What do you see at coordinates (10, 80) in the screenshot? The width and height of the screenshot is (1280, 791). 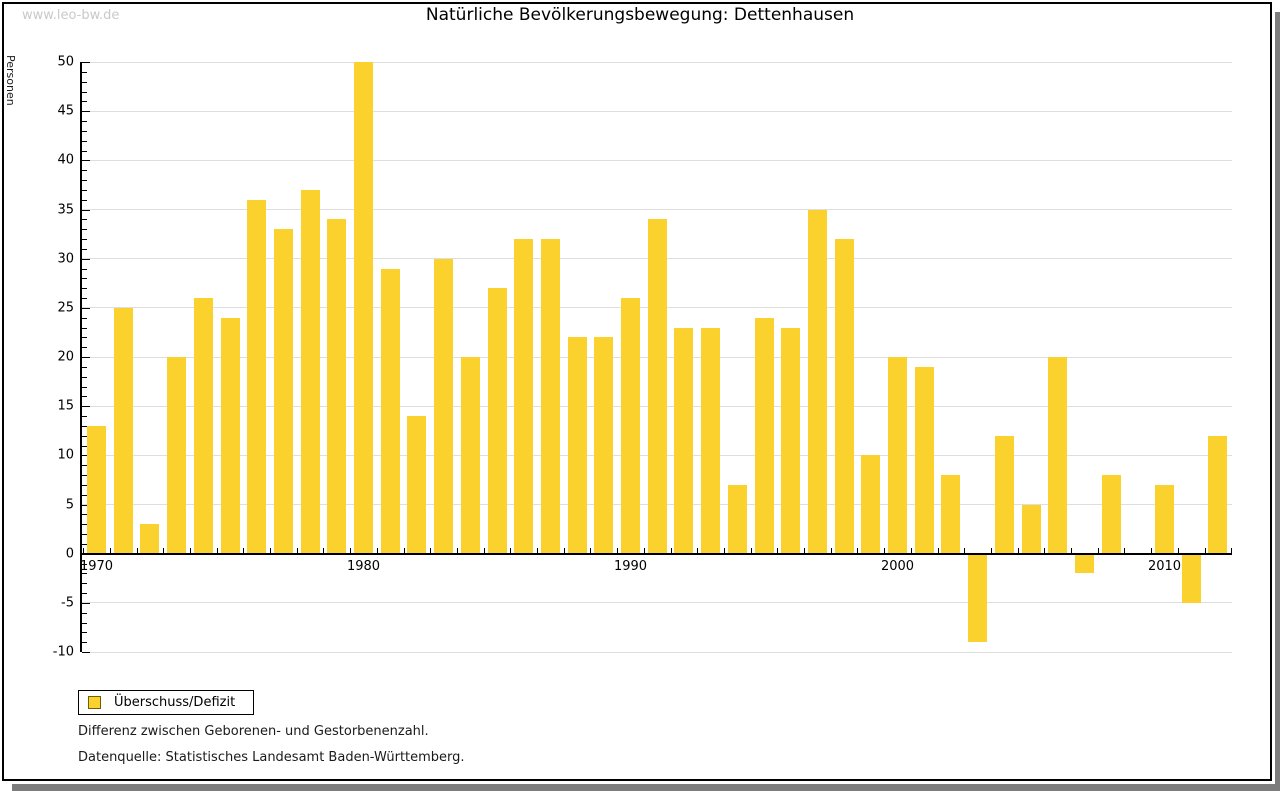 I see `y-axis-title: Personen` at bounding box center [10, 80].